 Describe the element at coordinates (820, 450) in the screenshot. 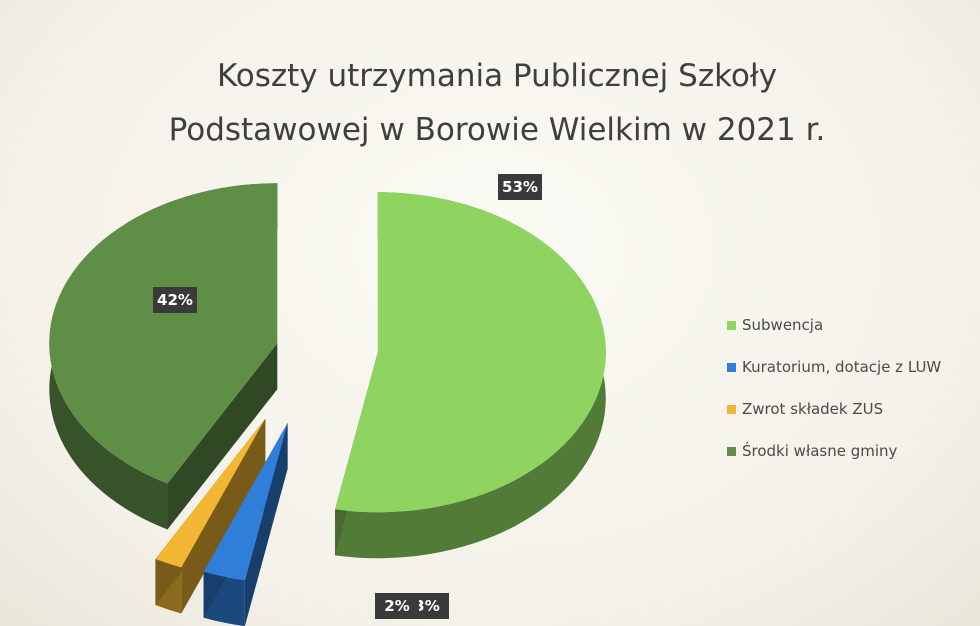

I see `legend-entry-3: Środki własne gminy` at that location.